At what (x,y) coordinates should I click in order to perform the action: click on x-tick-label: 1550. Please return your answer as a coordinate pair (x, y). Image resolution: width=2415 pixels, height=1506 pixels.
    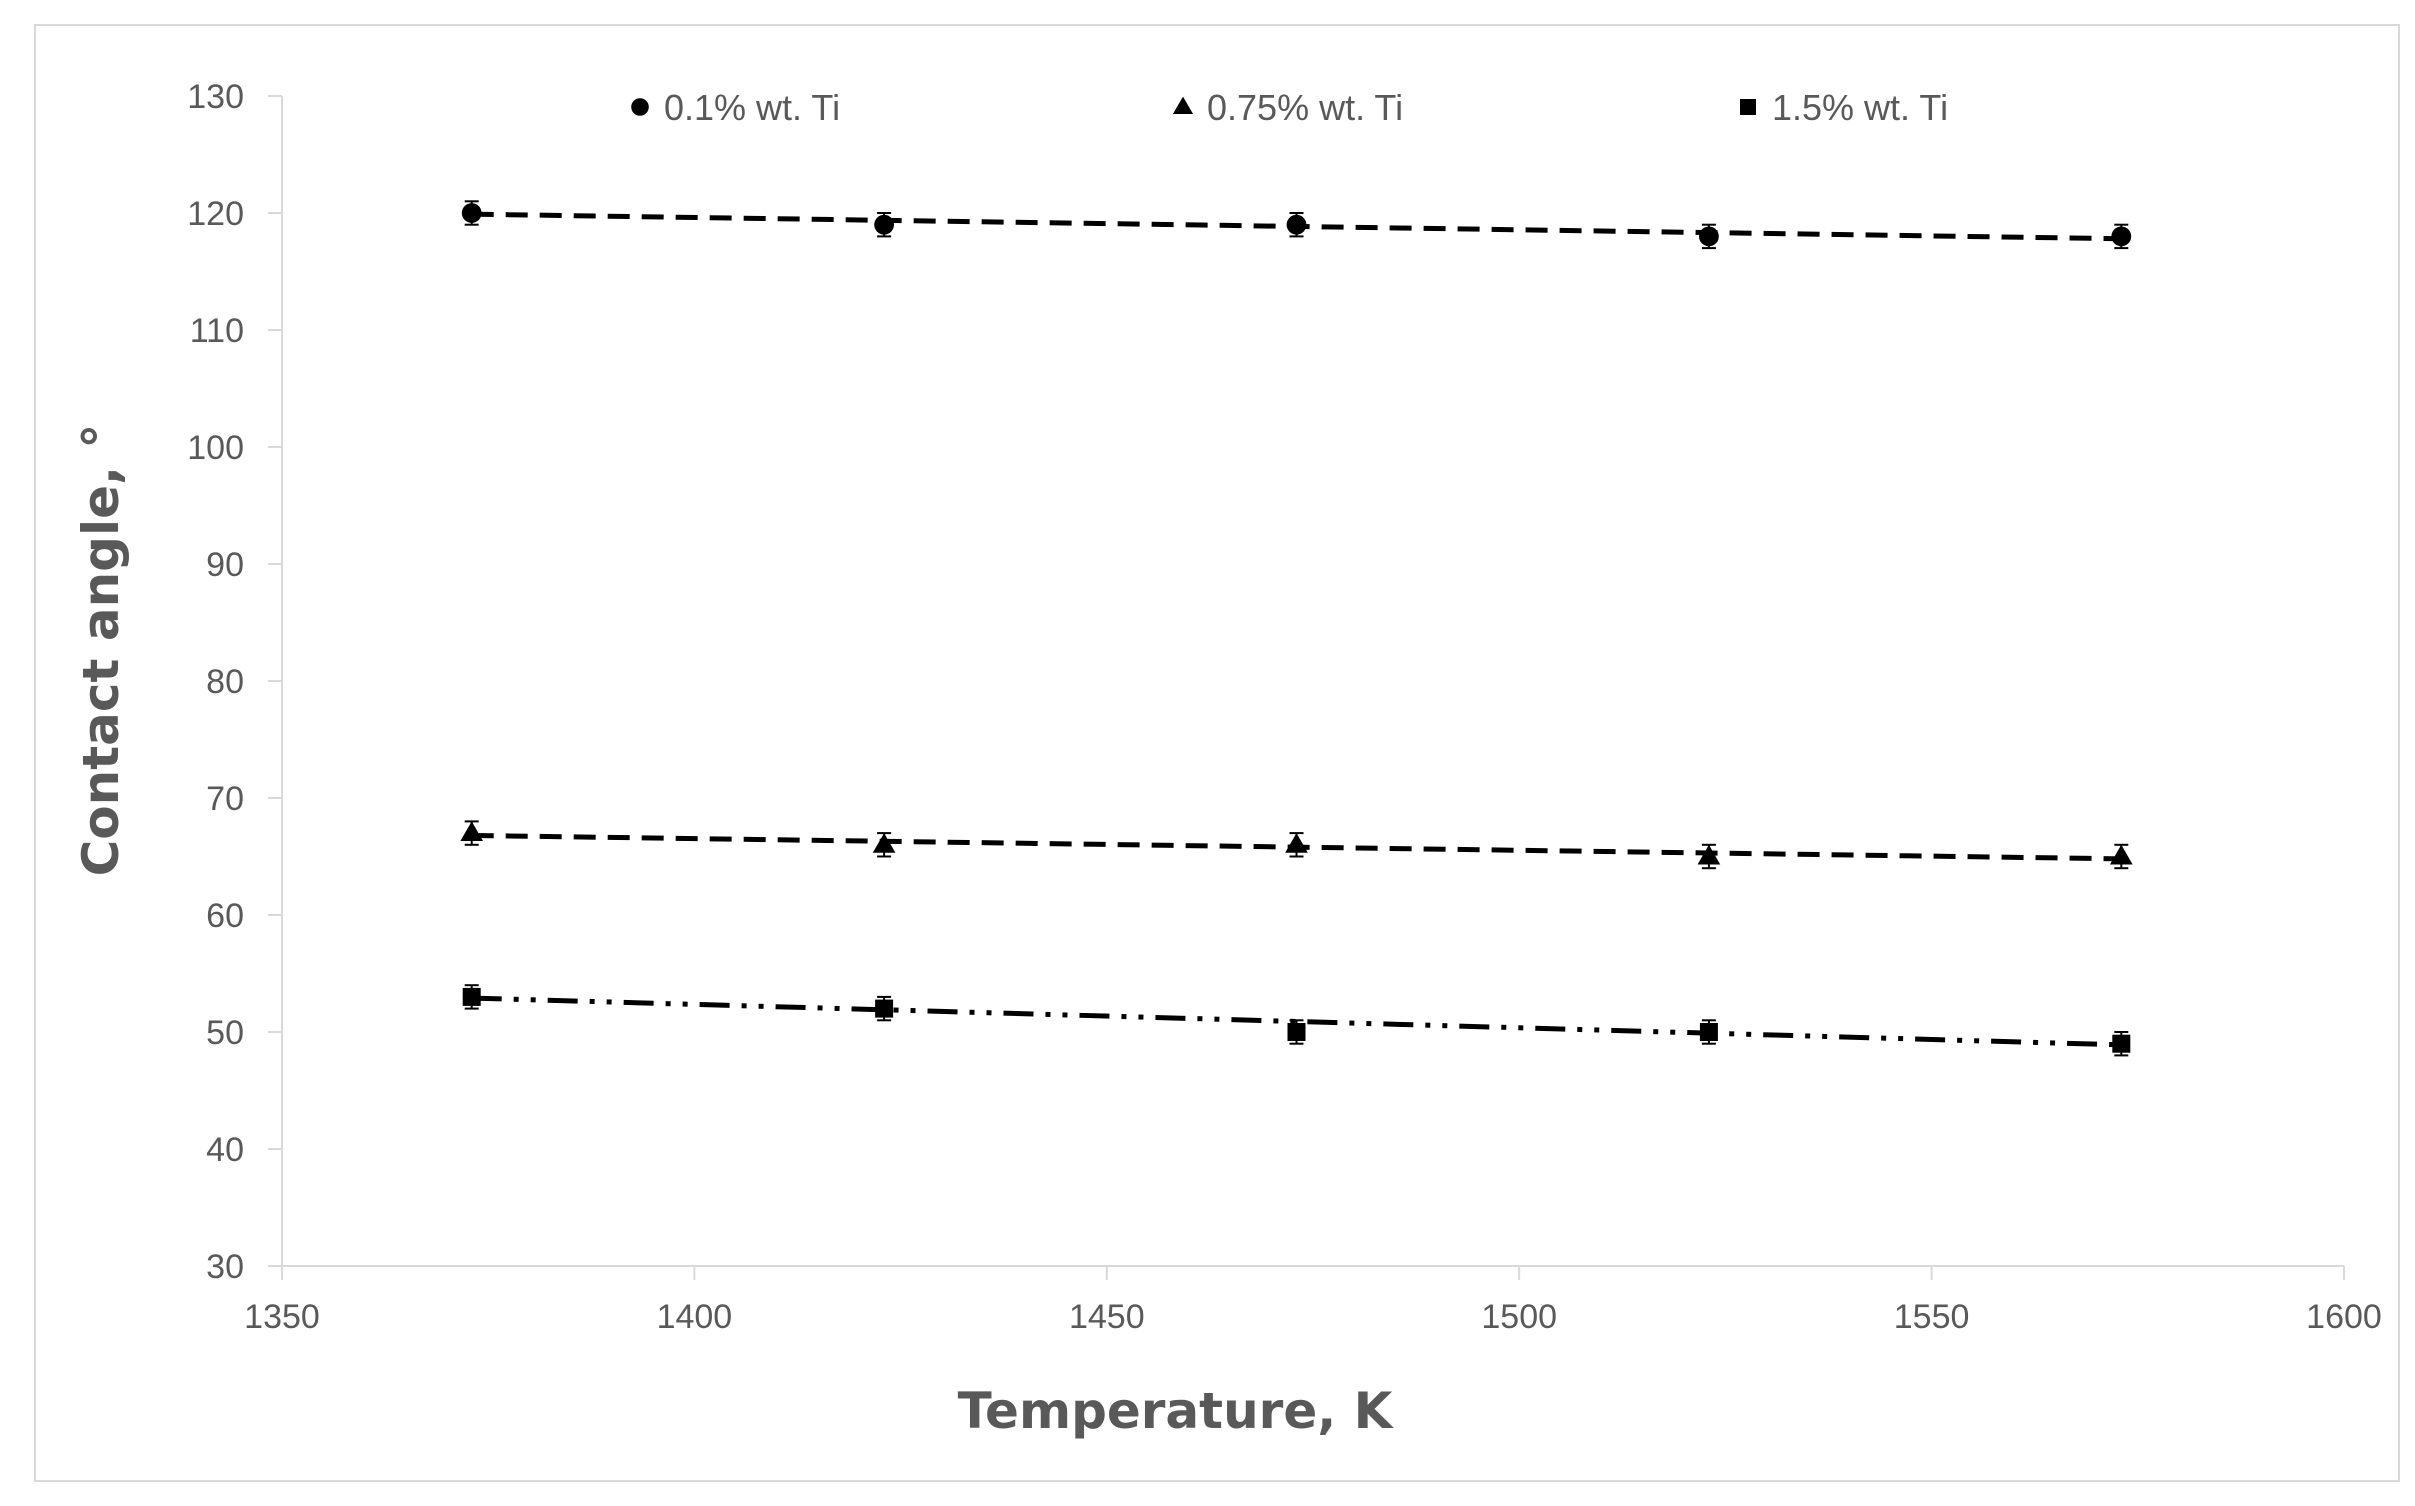
    Looking at the image, I should click on (1932, 1317).